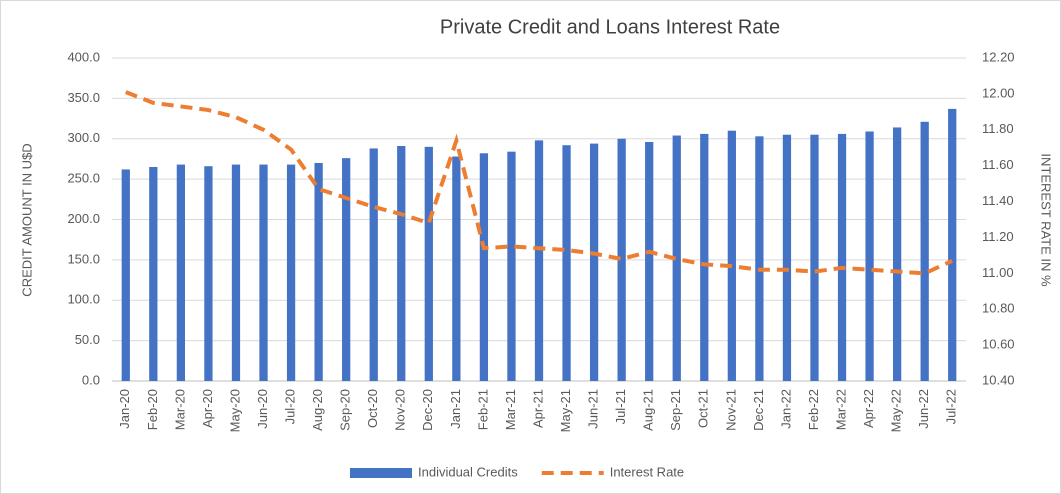 This screenshot has height=494, width=1061. What do you see at coordinates (83, 218) in the screenshot?
I see `y-tick-label: 200.0` at bounding box center [83, 218].